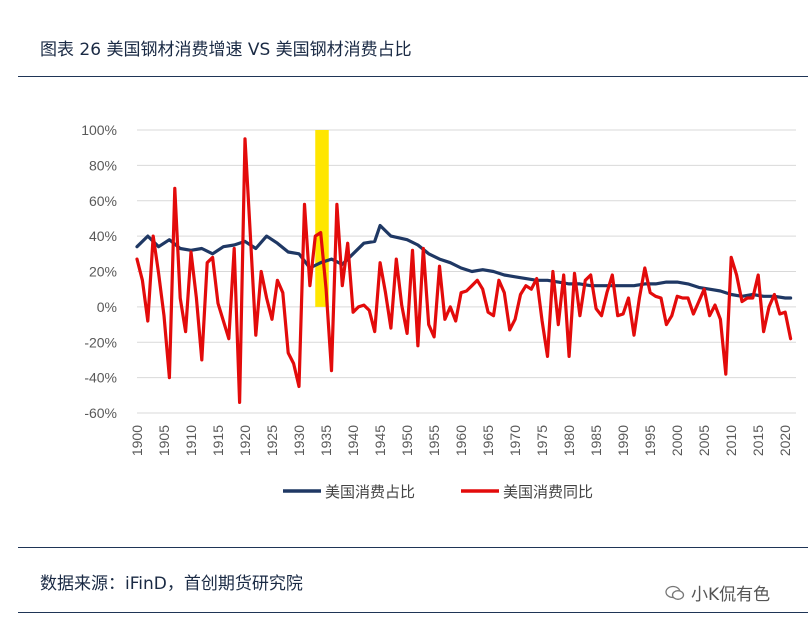  What do you see at coordinates (413, 547) in the screenshot?
I see `middle-divider` at bounding box center [413, 547].